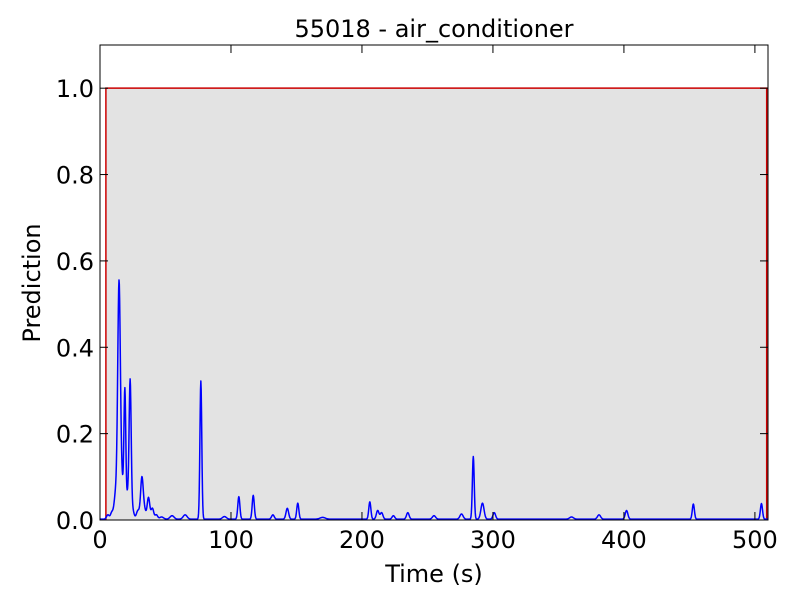 This screenshot has width=800, height=604. What do you see at coordinates (75, 262) in the screenshot?
I see `y-tick-label: 0.6` at bounding box center [75, 262].